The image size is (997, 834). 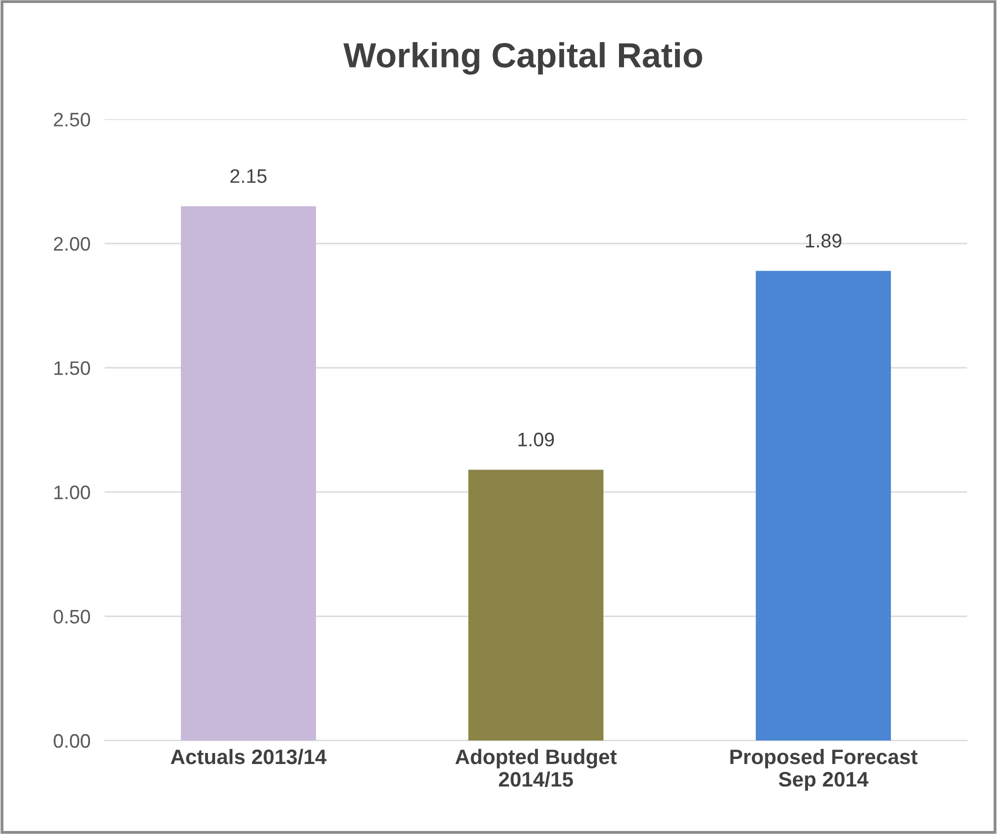 I want to click on x-tick-label: Adopted Budget 2014/15, so click(x=536, y=767).